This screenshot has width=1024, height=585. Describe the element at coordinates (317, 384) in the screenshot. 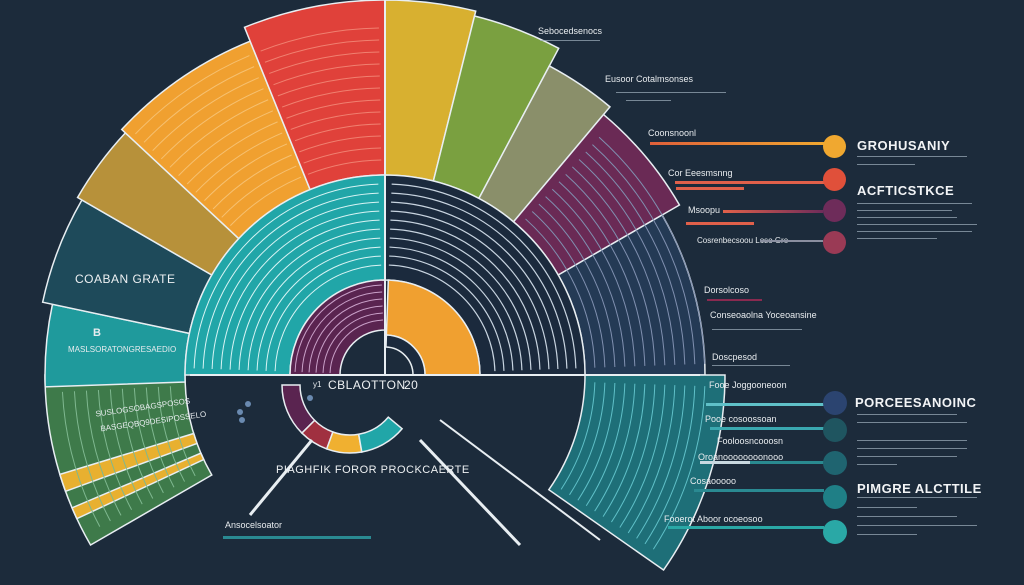

I see `center-prefix: ​у1` at that location.